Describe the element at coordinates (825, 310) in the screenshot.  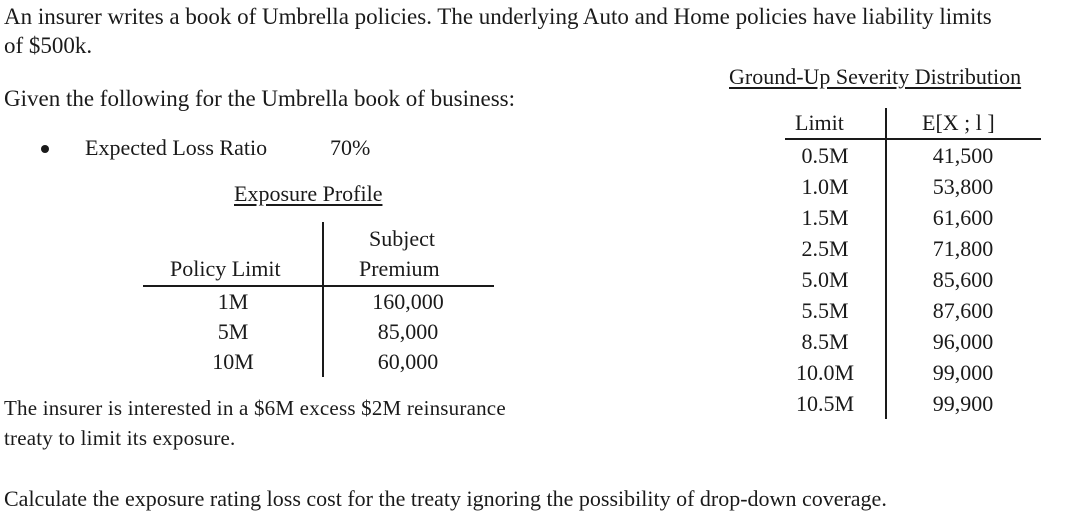
I see `severity-limit-cell: 5.5M` at that location.